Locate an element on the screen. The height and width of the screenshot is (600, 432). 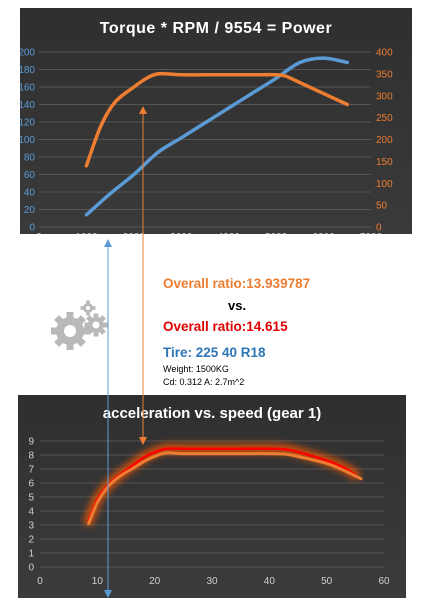
x-tick-label: 6000 is located at coordinates (323, 233).